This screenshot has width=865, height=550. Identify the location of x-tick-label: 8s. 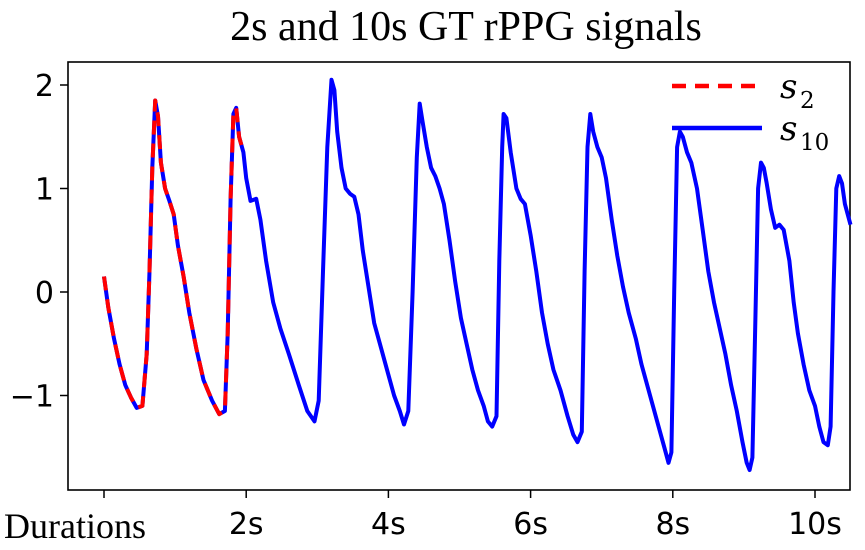
(672, 524).